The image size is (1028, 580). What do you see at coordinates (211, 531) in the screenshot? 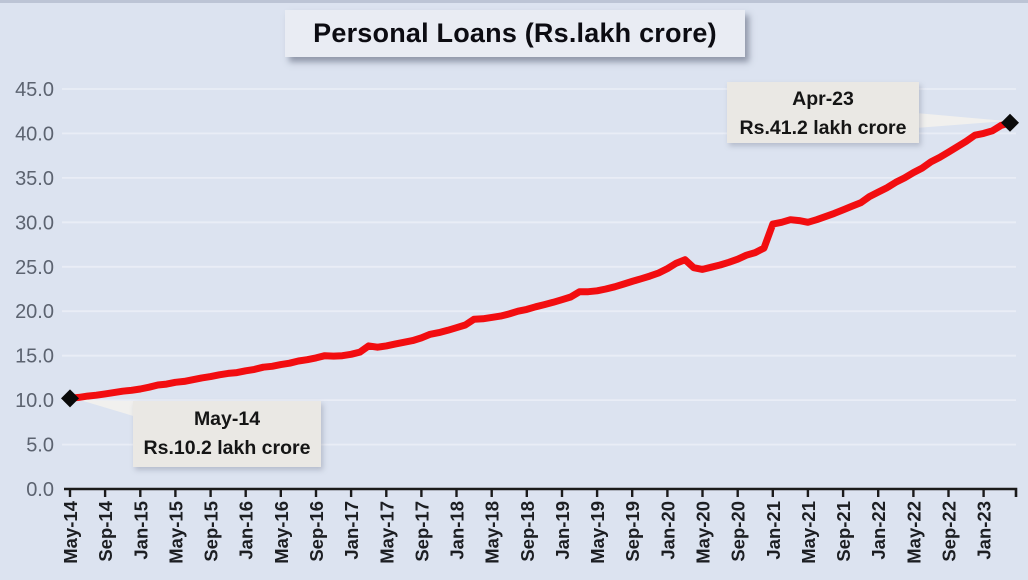
I see `x-tick-label: Sep-15` at bounding box center [211, 531].